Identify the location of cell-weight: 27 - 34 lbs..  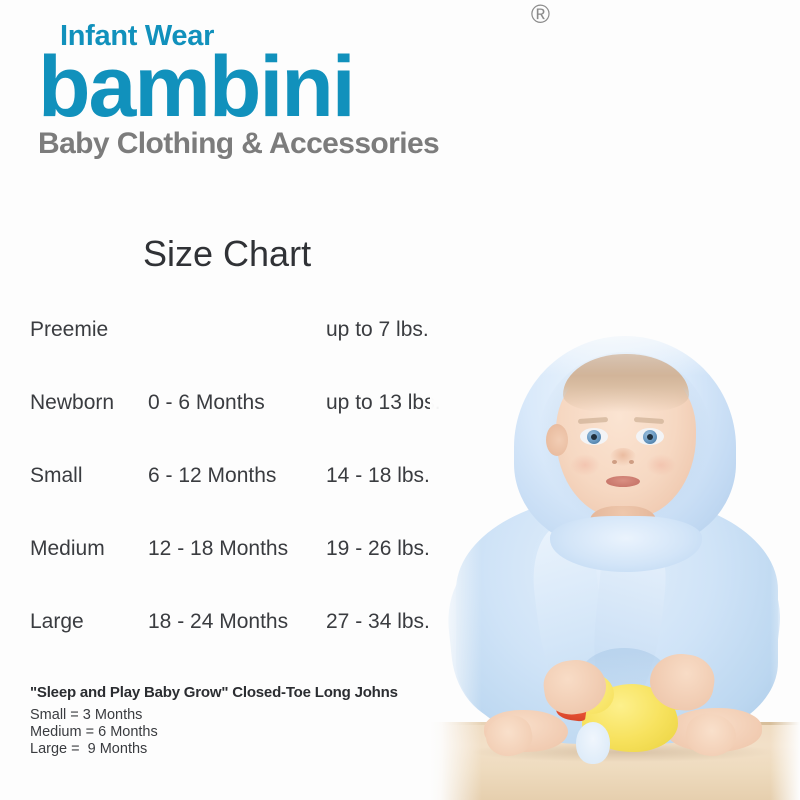
(378, 621).